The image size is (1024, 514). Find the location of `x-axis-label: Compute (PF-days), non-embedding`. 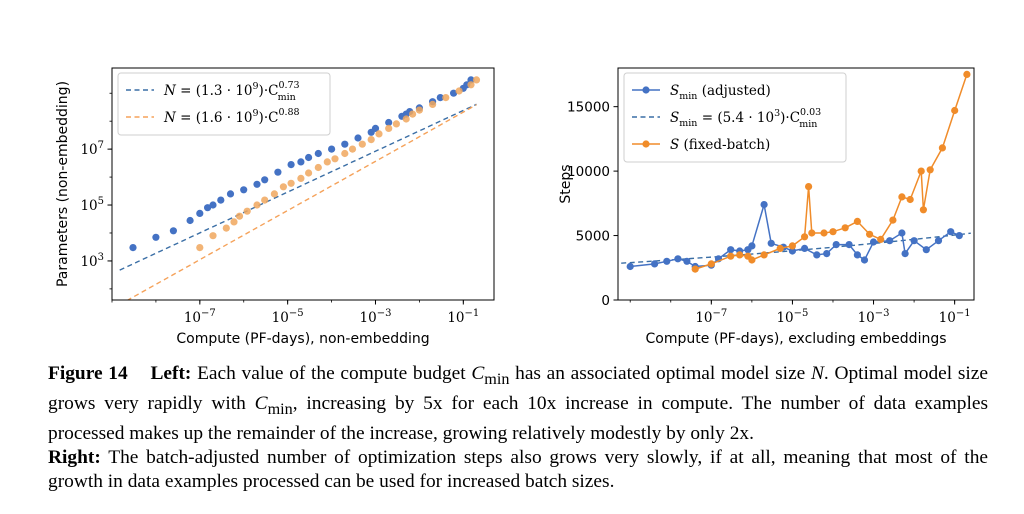

x-axis-label: Compute (PF-days), non-embedding is located at coordinates (302, 339).